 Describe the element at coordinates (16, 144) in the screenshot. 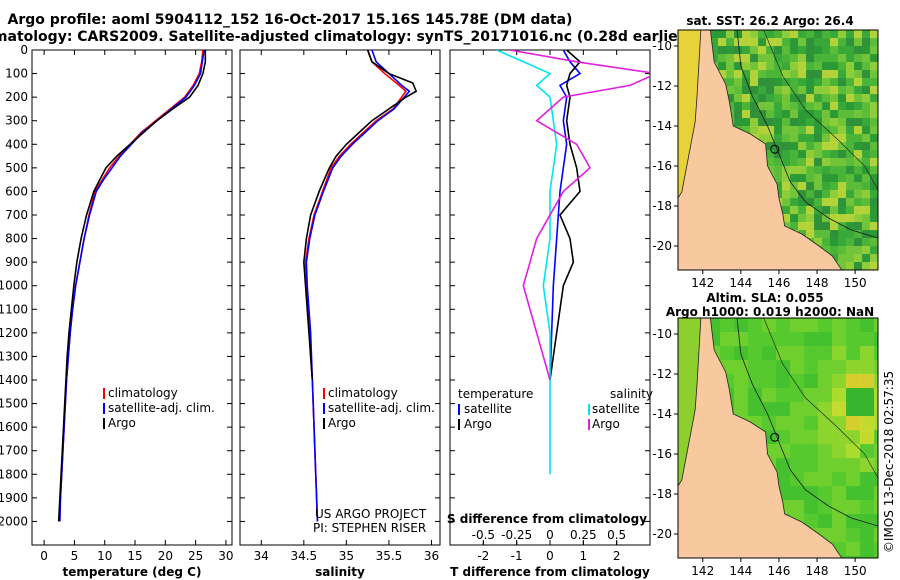

I see `y-tick-label: 400` at that location.